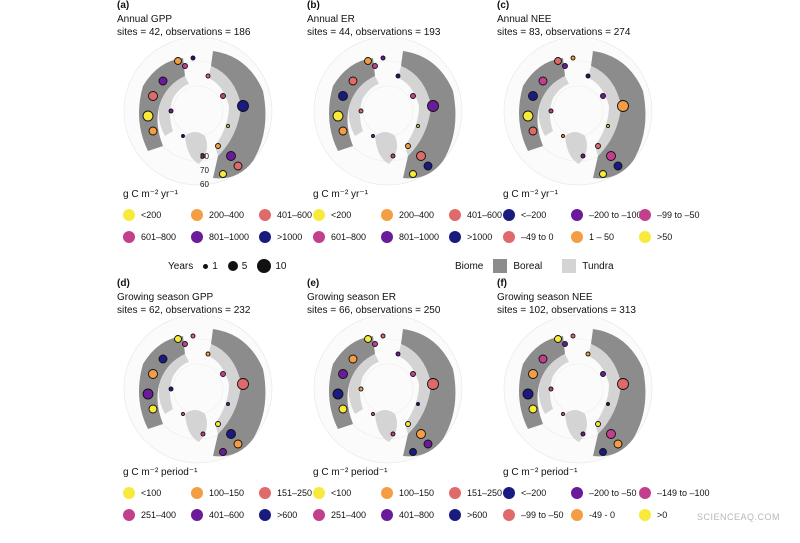 The height and width of the screenshot is (543, 800). What do you see at coordinates (278, 515) in the screenshot?
I see `legend-item: >600` at bounding box center [278, 515].